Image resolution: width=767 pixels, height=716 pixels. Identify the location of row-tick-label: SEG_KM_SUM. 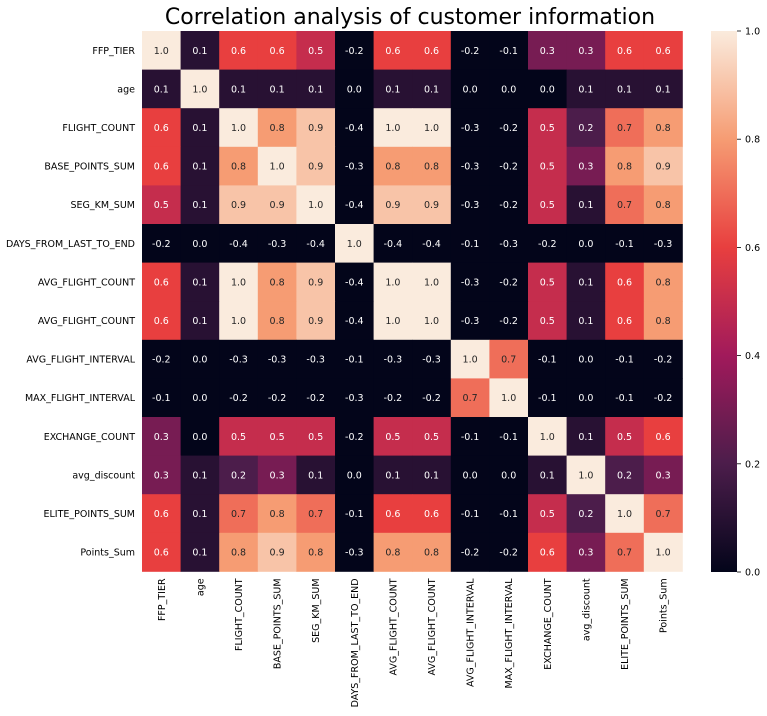
(102, 205).